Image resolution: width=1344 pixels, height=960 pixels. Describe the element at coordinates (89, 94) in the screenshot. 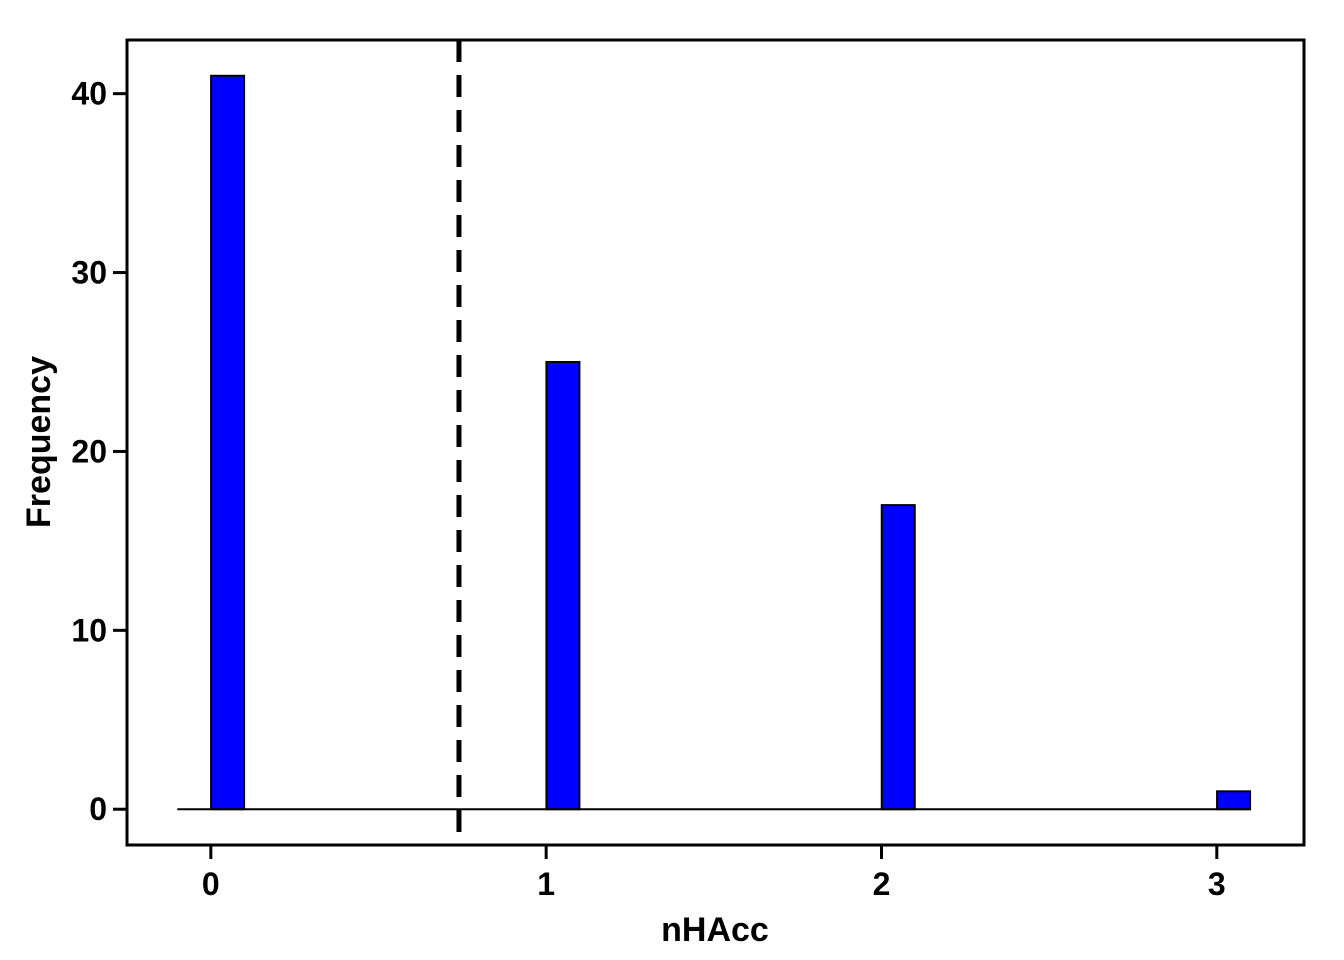

I see `y-tick-label: 40` at that location.